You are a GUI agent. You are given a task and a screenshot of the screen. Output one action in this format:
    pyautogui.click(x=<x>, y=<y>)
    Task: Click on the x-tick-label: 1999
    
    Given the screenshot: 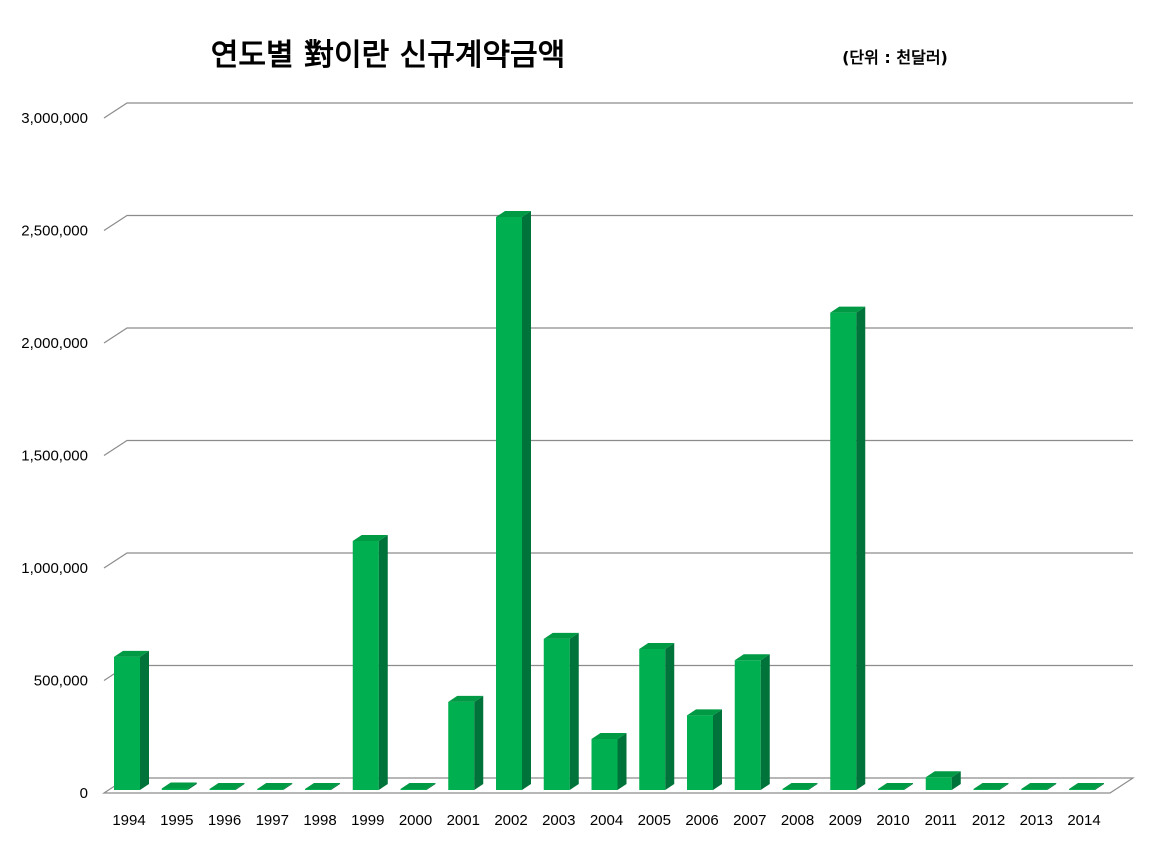 What is the action you would take?
    pyautogui.click(x=367, y=820)
    